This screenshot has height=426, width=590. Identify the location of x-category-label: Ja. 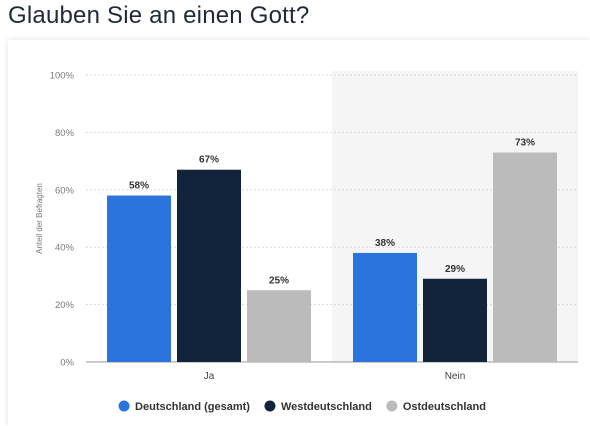
(209, 376).